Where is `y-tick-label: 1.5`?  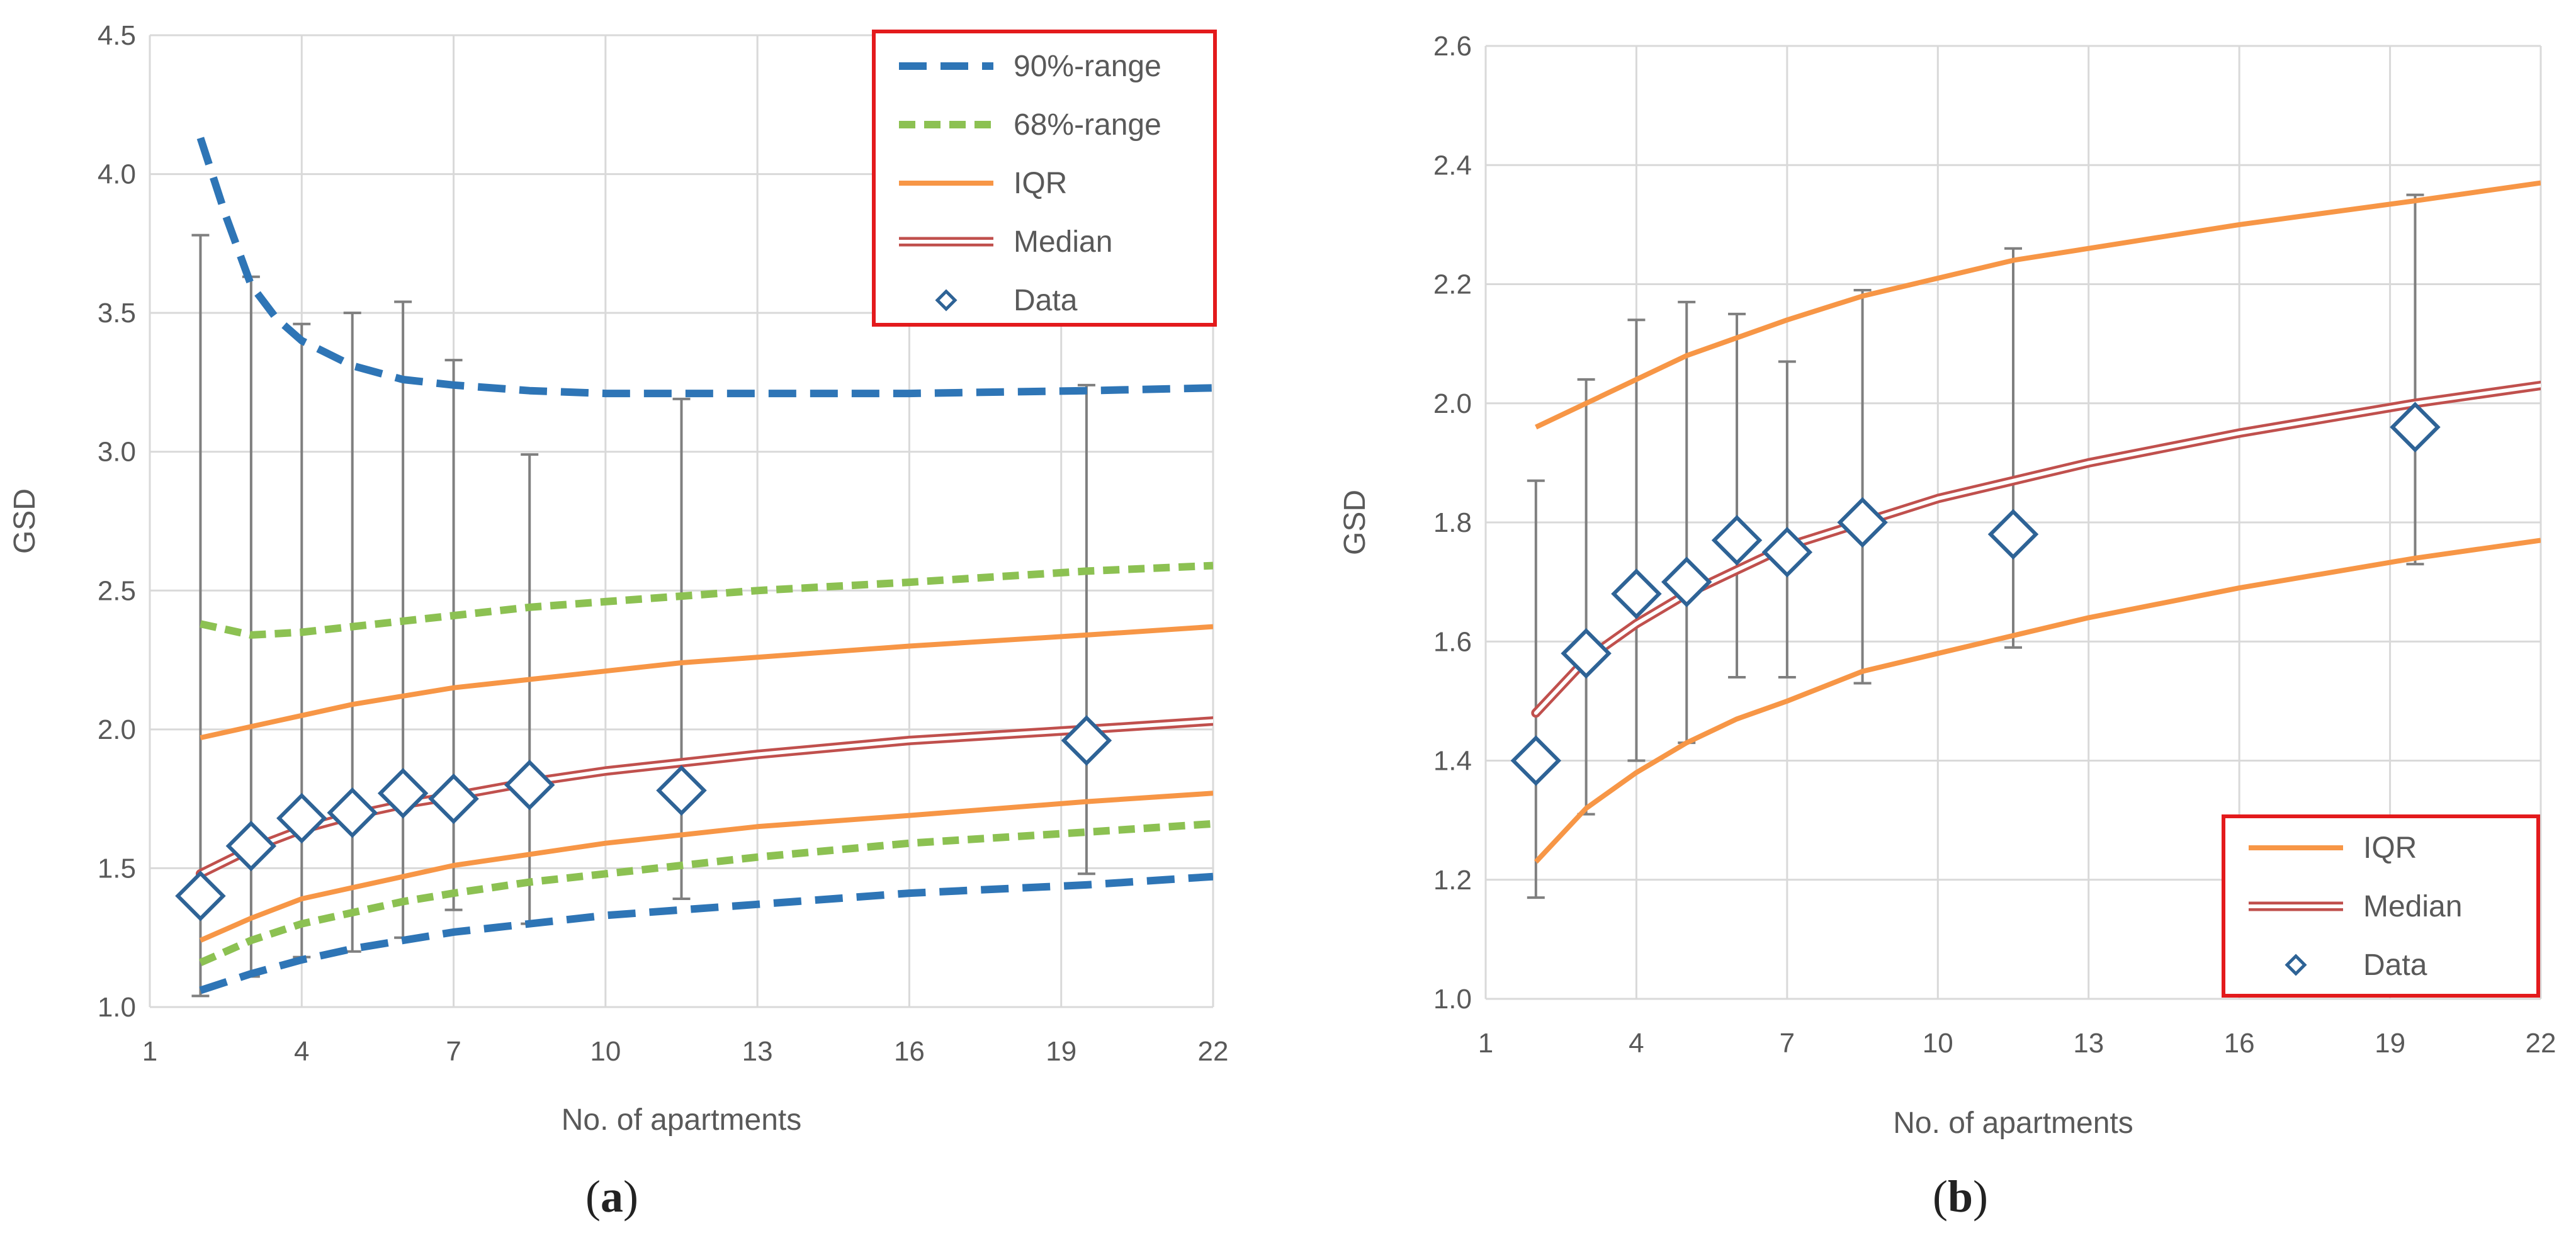 y-tick-label: 1.5 is located at coordinates (117, 869).